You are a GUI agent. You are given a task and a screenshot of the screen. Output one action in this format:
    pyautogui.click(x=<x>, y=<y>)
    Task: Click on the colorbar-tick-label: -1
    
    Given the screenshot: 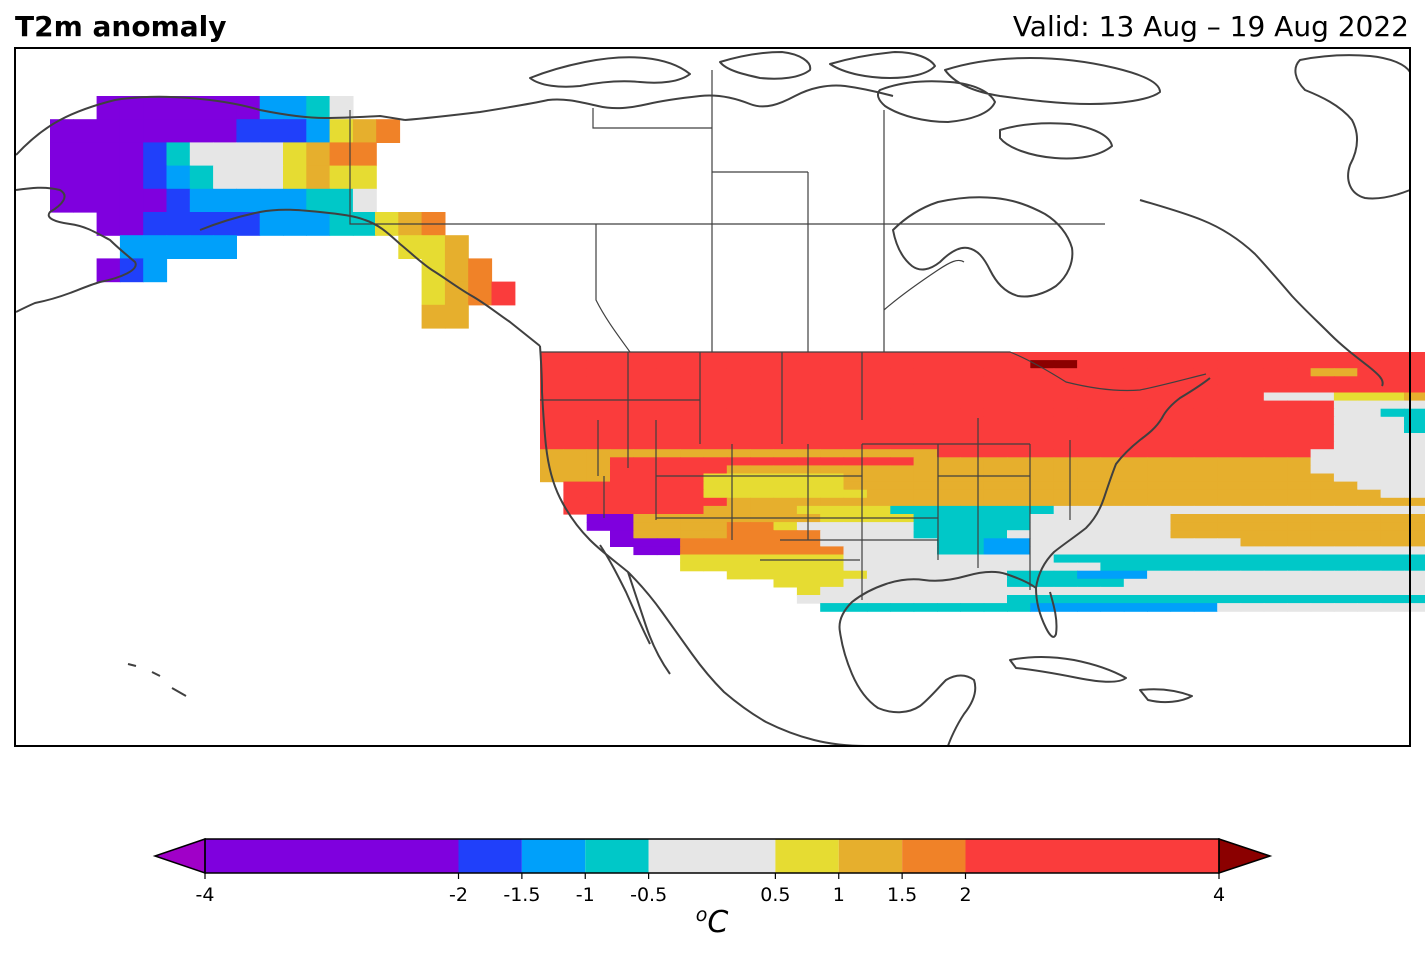 What is the action you would take?
    pyautogui.click(x=585, y=895)
    